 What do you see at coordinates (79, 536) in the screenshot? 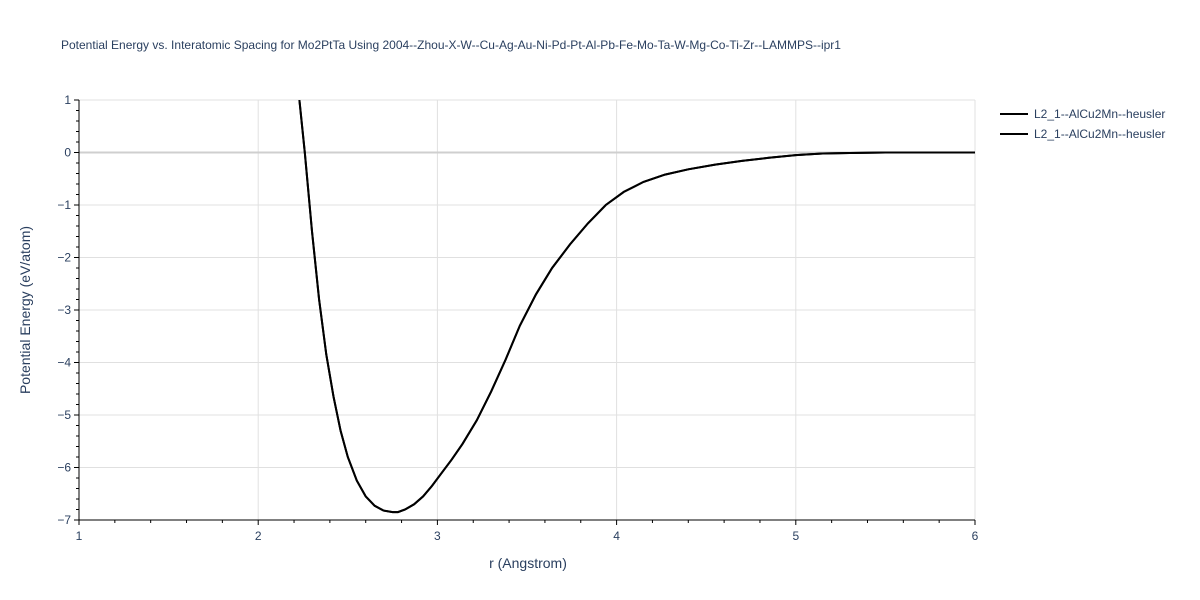
I see `x-tick-label: 1` at bounding box center [79, 536].